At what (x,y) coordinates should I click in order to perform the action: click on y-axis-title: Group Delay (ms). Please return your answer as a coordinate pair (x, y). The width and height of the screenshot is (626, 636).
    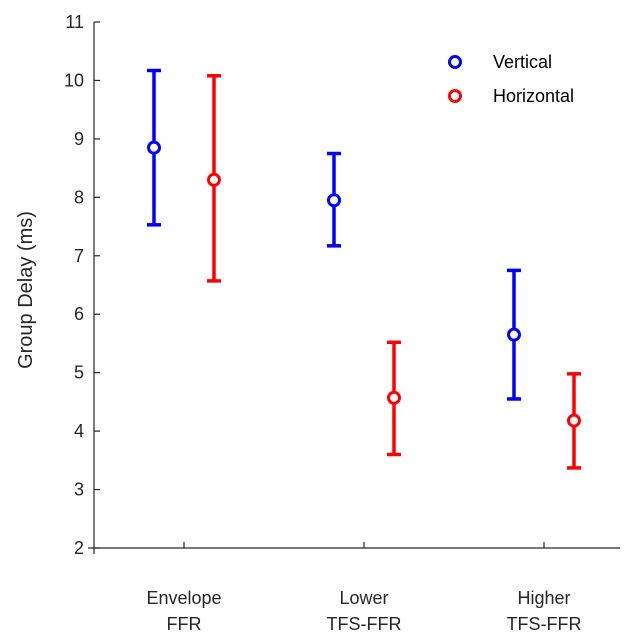
    Looking at the image, I should click on (26, 290).